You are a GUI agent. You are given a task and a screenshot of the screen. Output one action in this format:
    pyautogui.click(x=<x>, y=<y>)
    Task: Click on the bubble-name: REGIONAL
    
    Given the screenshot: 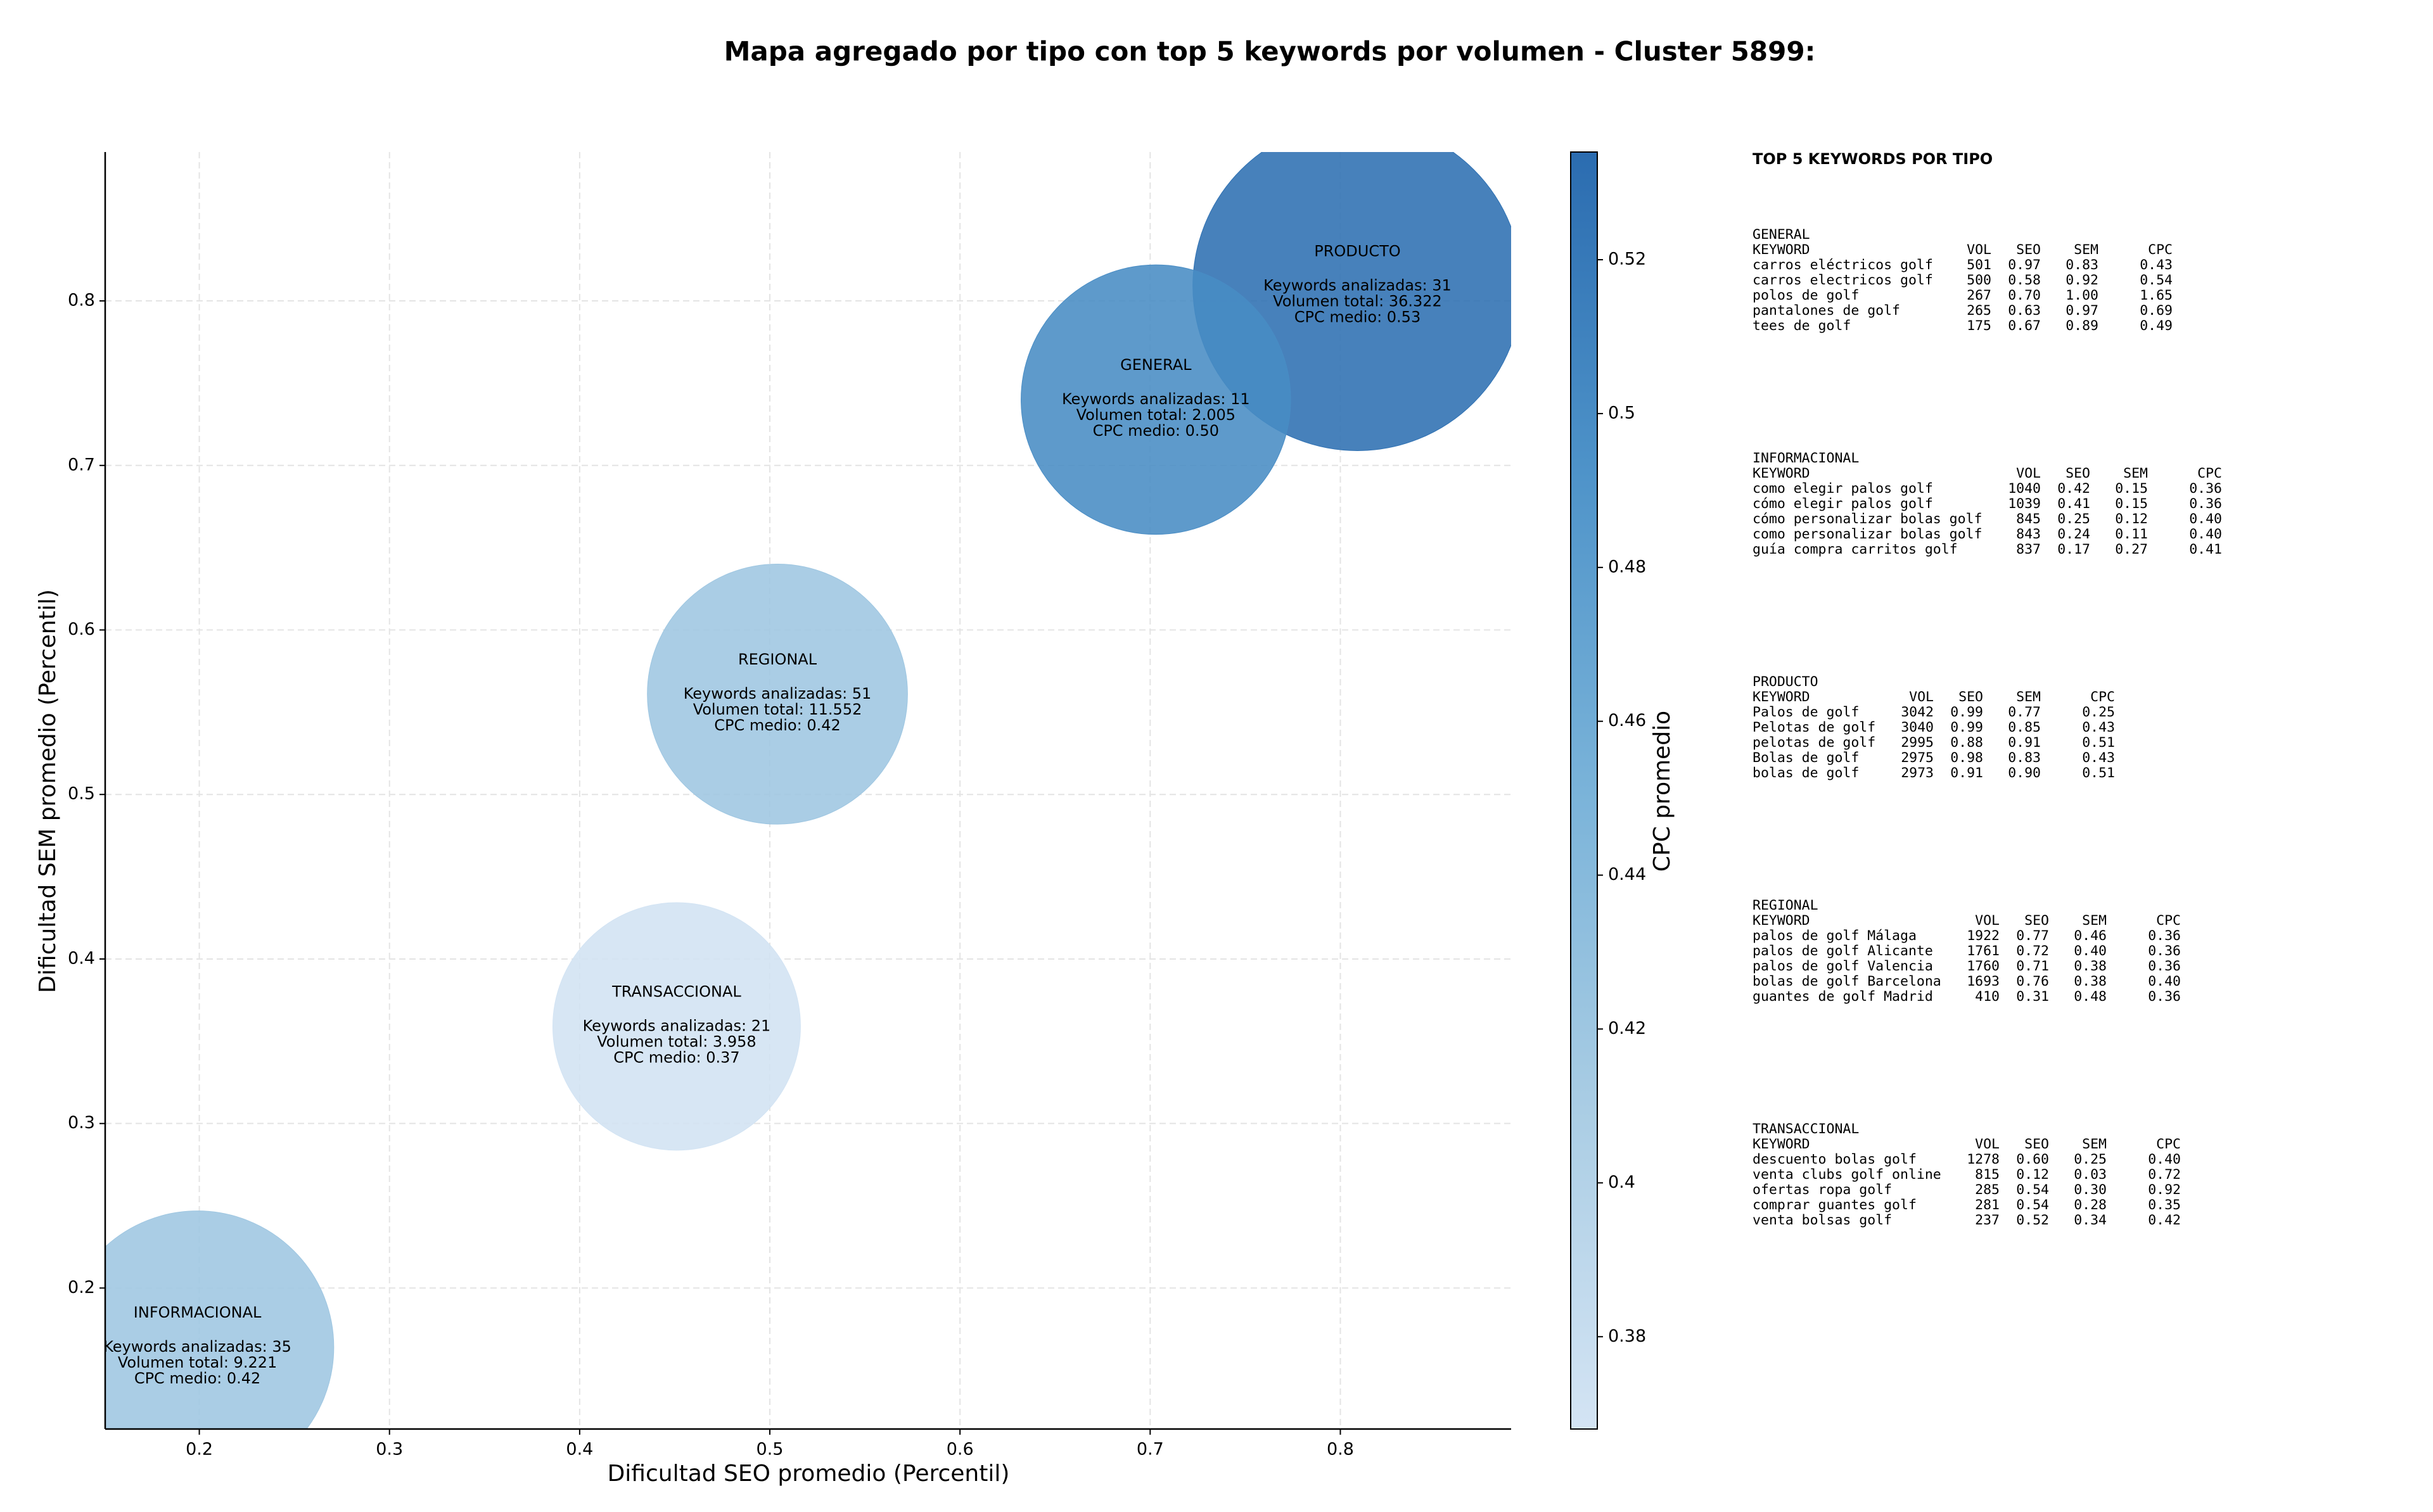 What is the action you would take?
    pyautogui.click(x=777, y=659)
    